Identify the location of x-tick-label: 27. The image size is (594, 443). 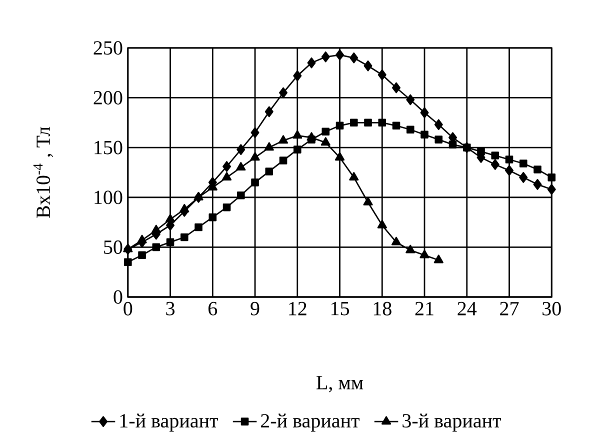
(509, 309).